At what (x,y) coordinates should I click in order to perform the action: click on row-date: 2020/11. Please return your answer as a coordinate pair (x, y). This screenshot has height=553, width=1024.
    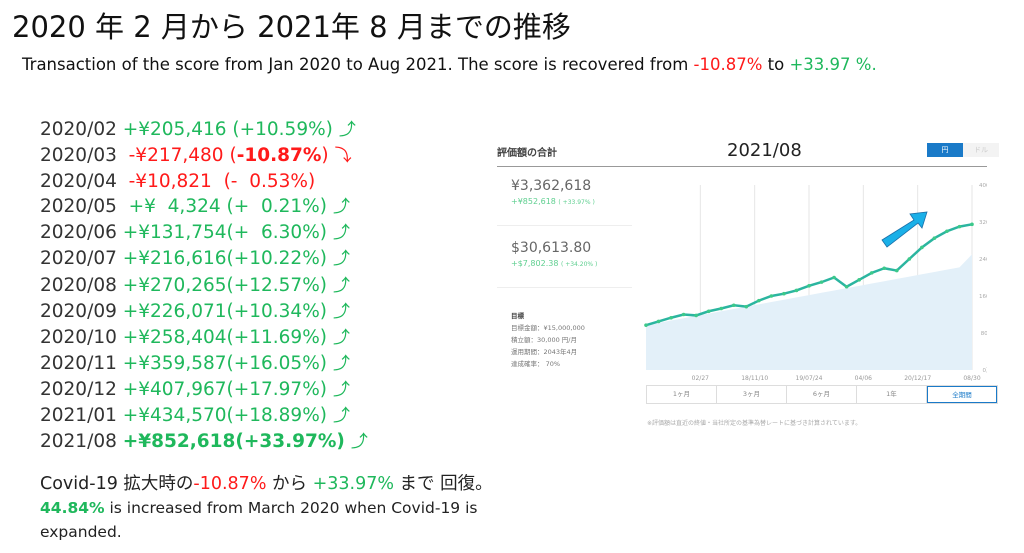
    Looking at the image, I should click on (78, 363).